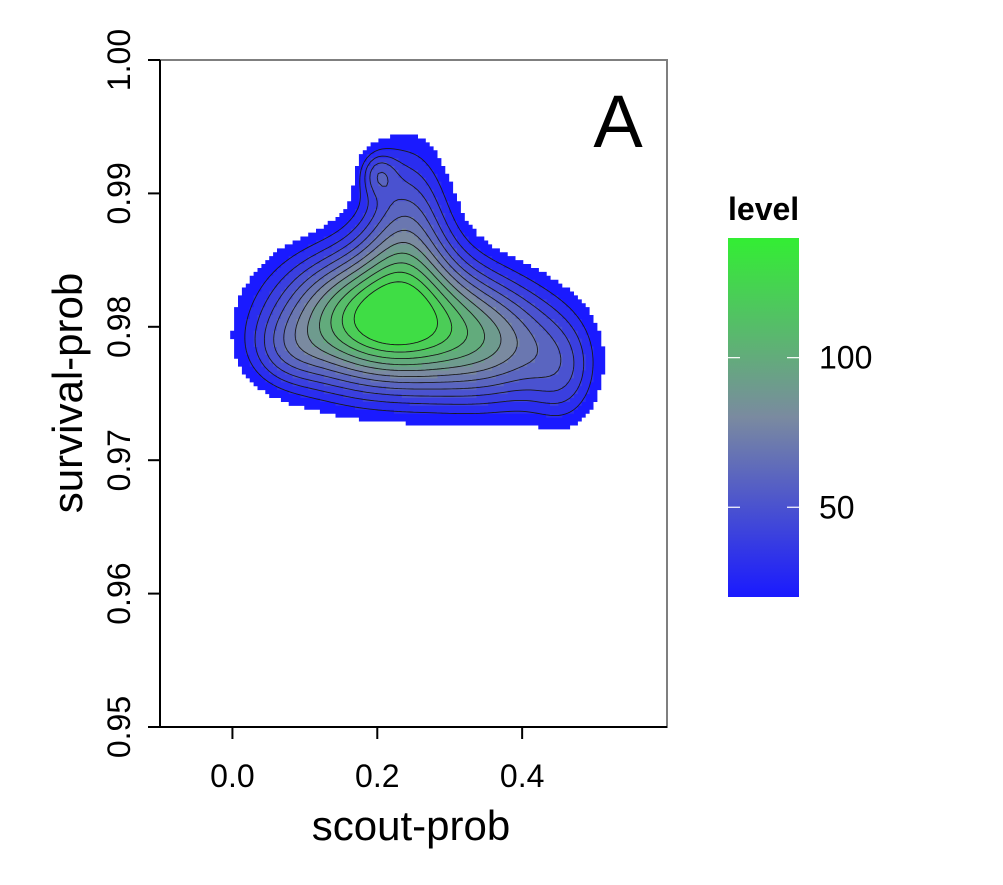 Image resolution: width=1003 pixels, height=885 pixels. I want to click on y-tick-label: 0.97, so click(119, 460).